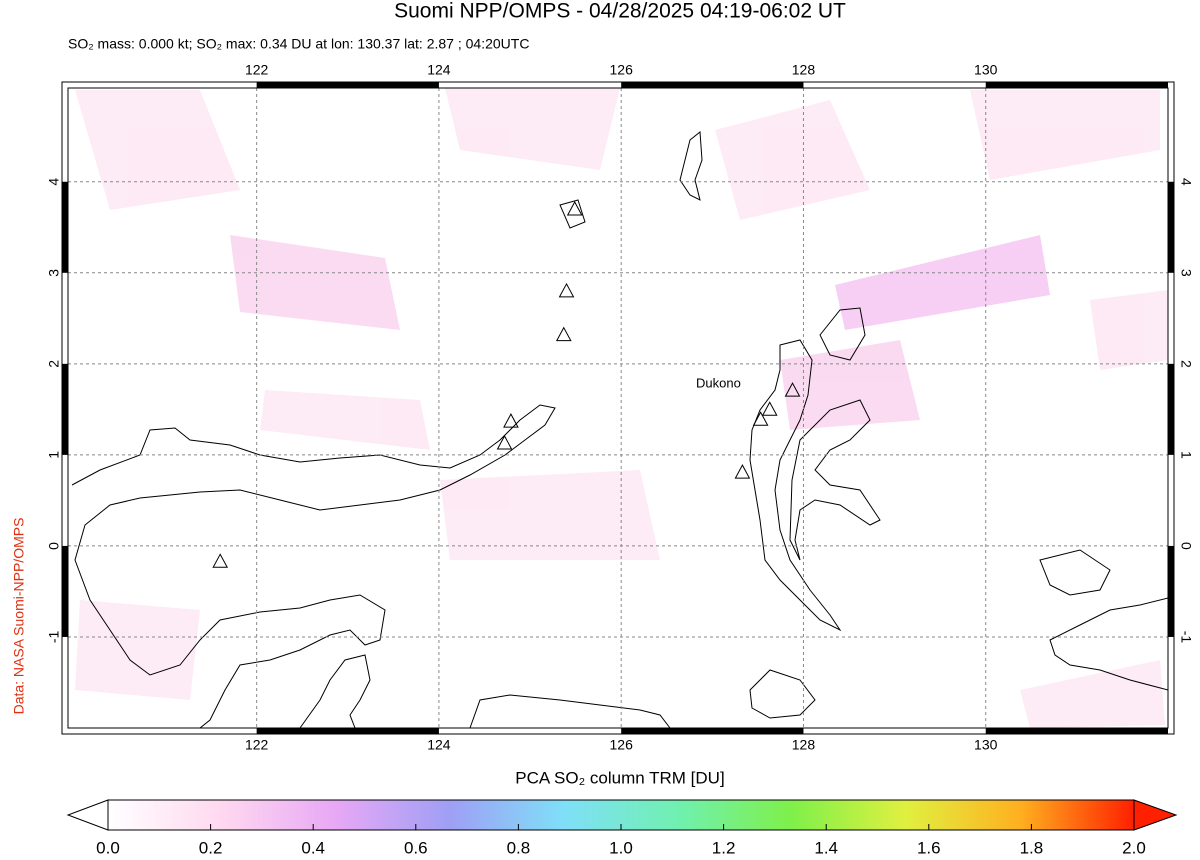 This screenshot has width=1200, height=860. What do you see at coordinates (108, 846) in the screenshot?
I see `colorbar-tick-label: 0.0` at bounding box center [108, 846].